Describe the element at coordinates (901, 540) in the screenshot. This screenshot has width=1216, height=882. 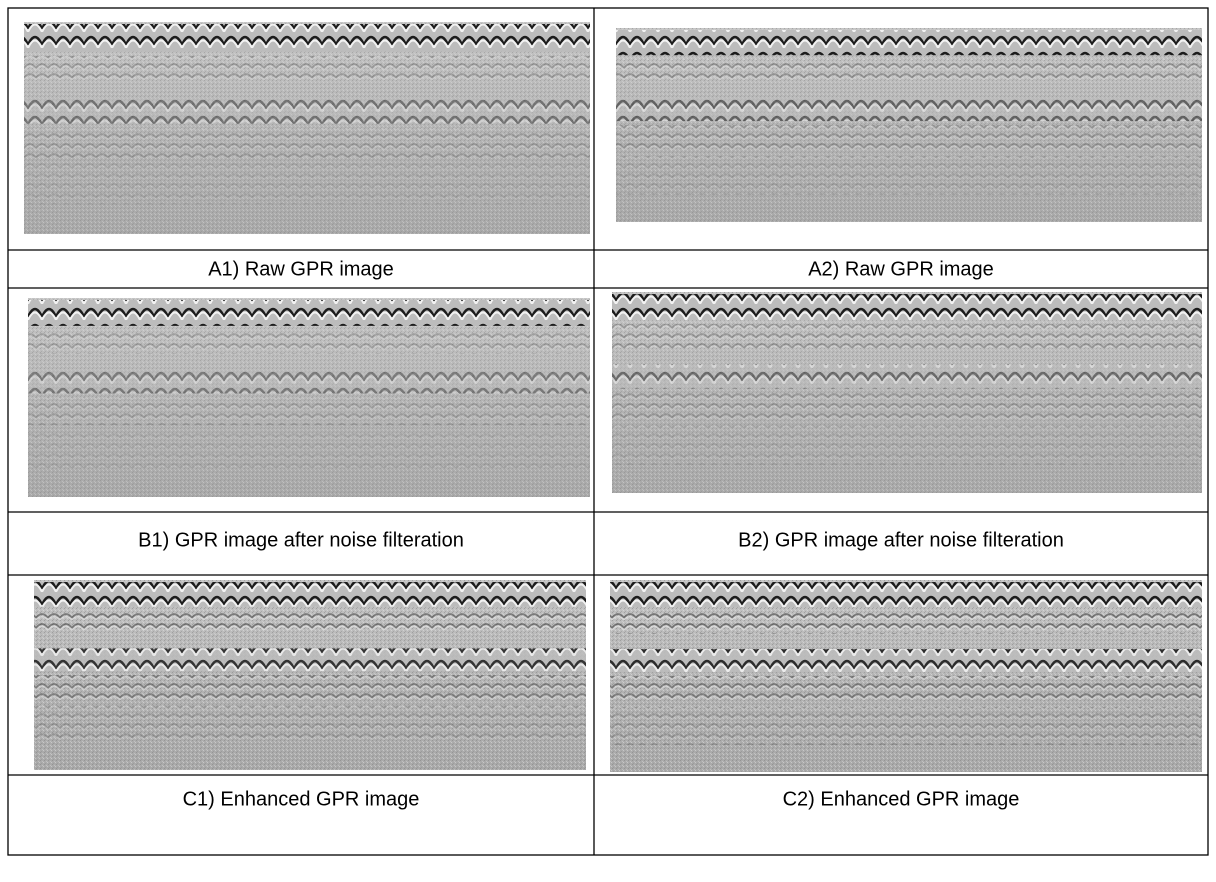
I see `caption: B2) GPR image after noise filteration` at that location.